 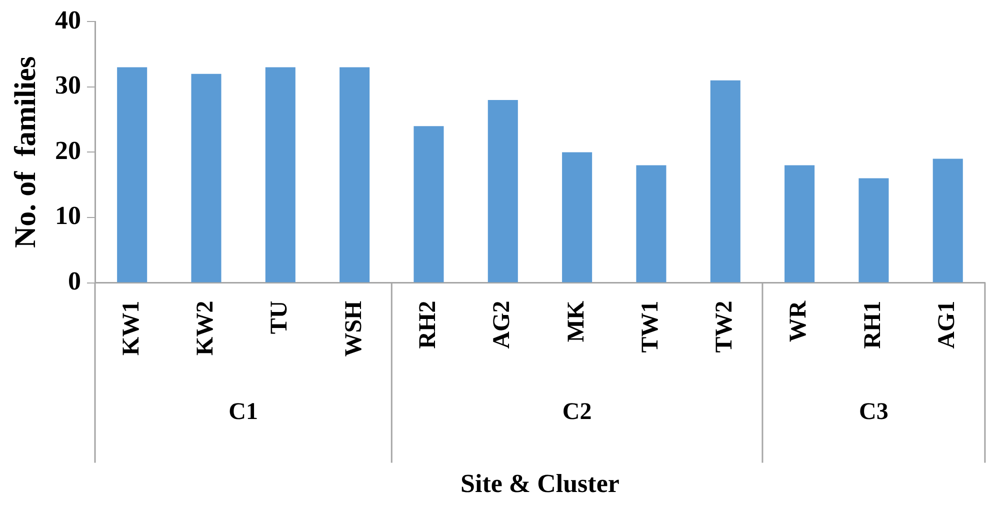 What do you see at coordinates (873, 411) in the screenshot?
I see `text: C3` at bounding box center [873, 411].